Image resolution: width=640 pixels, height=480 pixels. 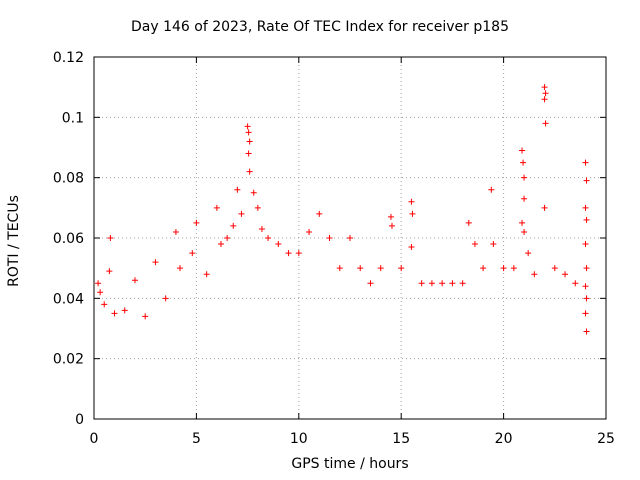 What do you see at coordinates (68, 360) in the screenshot?
I see `y-tick-label: 0.02` at bounding box center [68, 360].